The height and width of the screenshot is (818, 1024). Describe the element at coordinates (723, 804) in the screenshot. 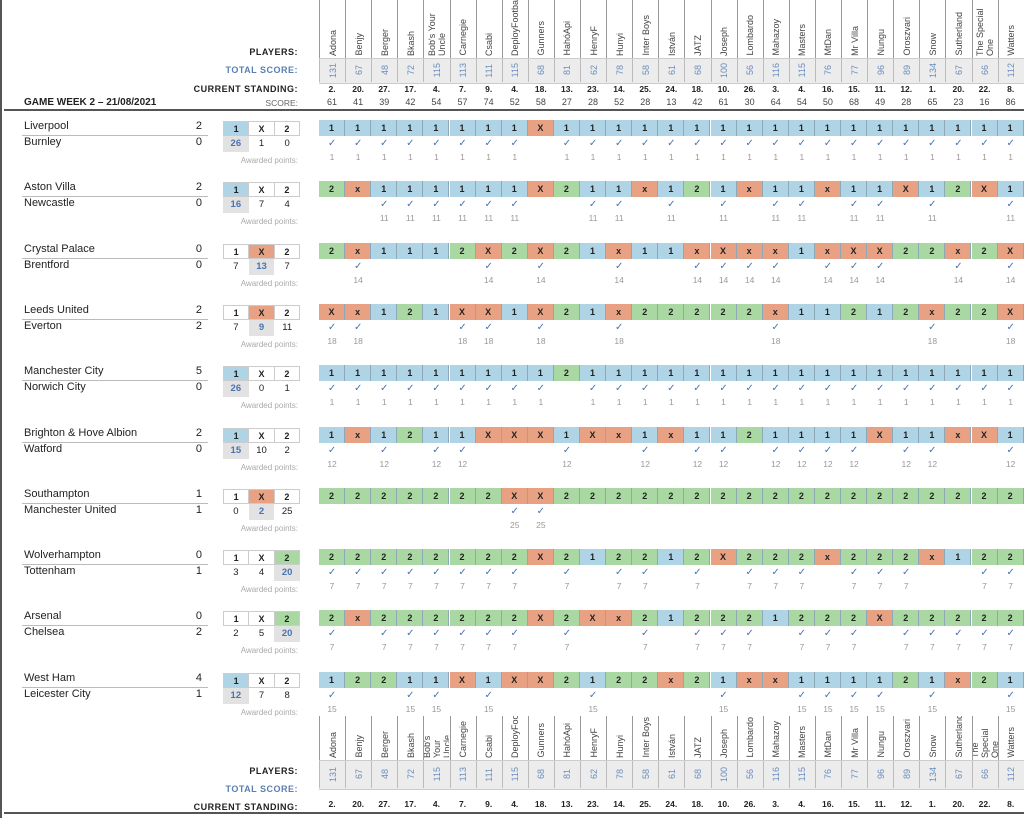

I see `footer-player-standing: 10.` at that location.